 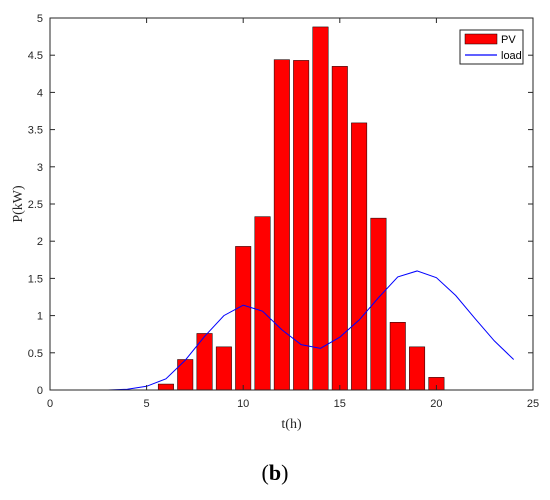 I want to click on panel-label: (b), so click(x=275, y=473).